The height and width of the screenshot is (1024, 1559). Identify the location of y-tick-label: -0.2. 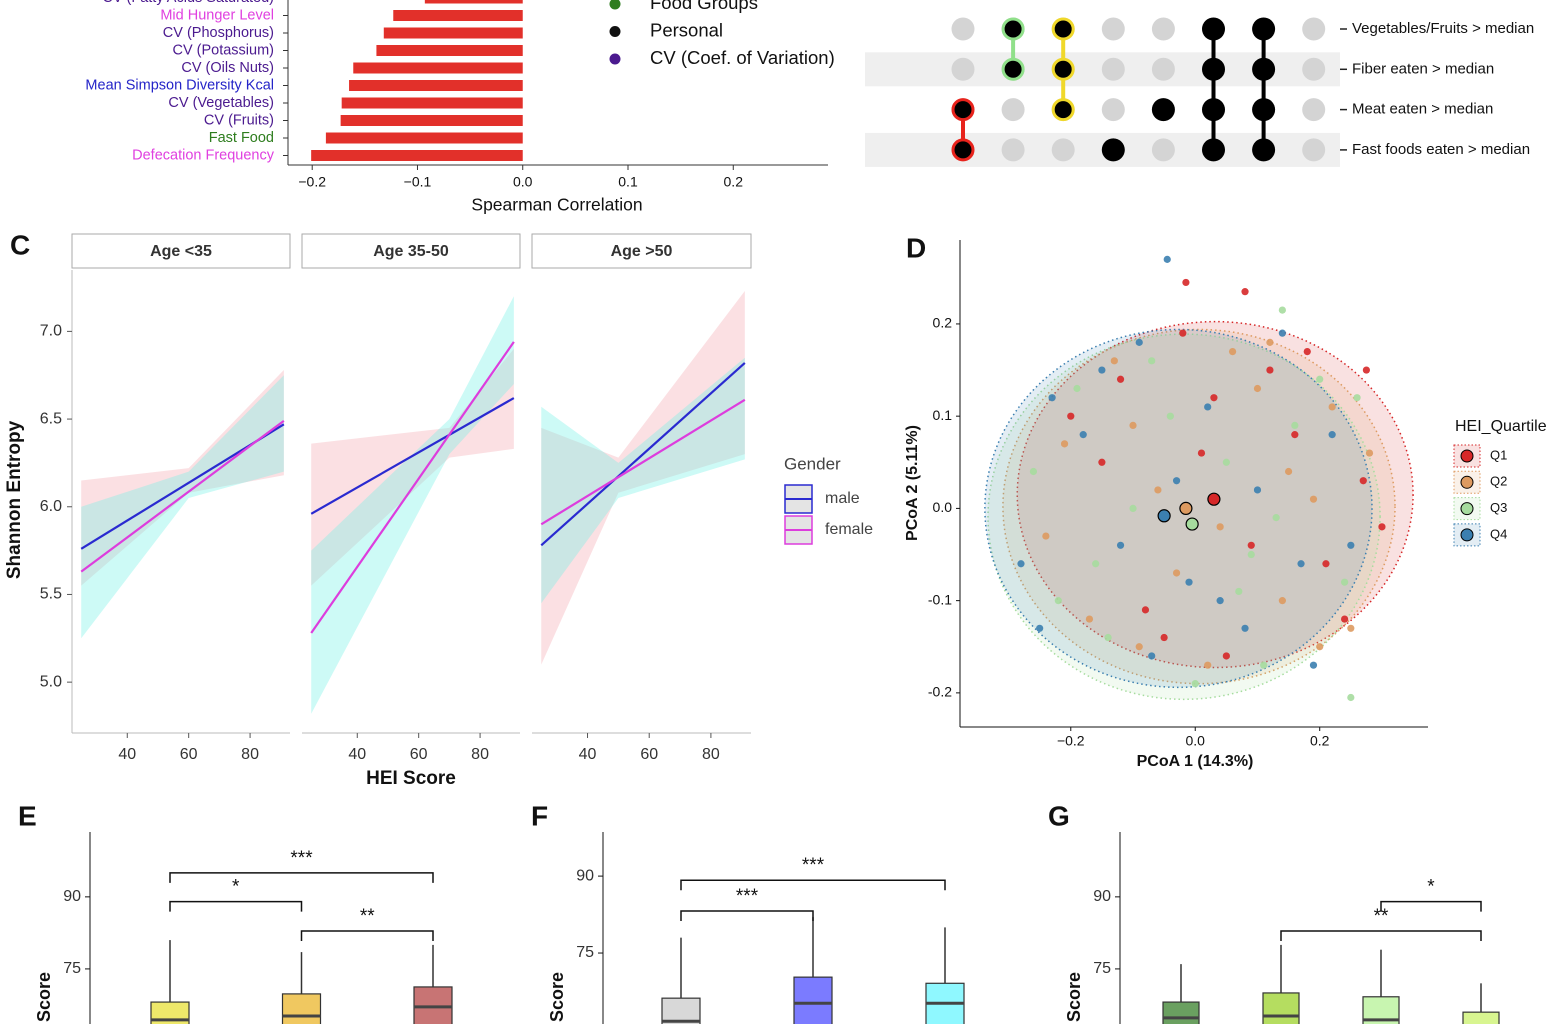
(940, 692).